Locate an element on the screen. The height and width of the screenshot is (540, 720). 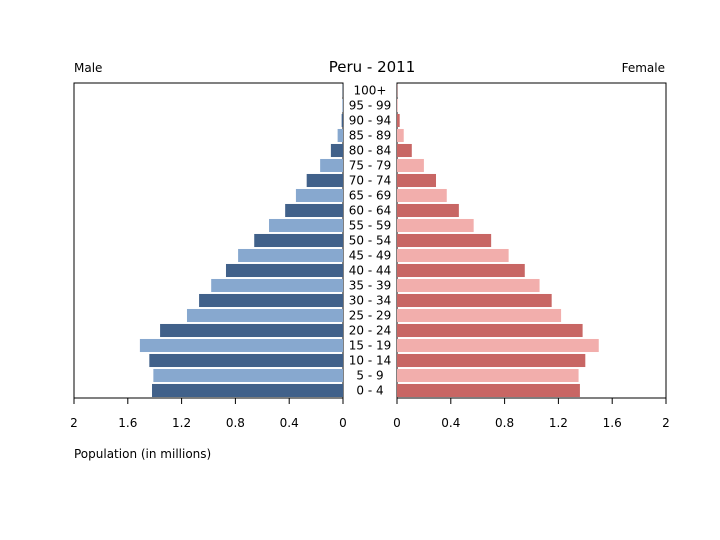
age-group-label: 75 - 79 is located at coordinates (370, 166).